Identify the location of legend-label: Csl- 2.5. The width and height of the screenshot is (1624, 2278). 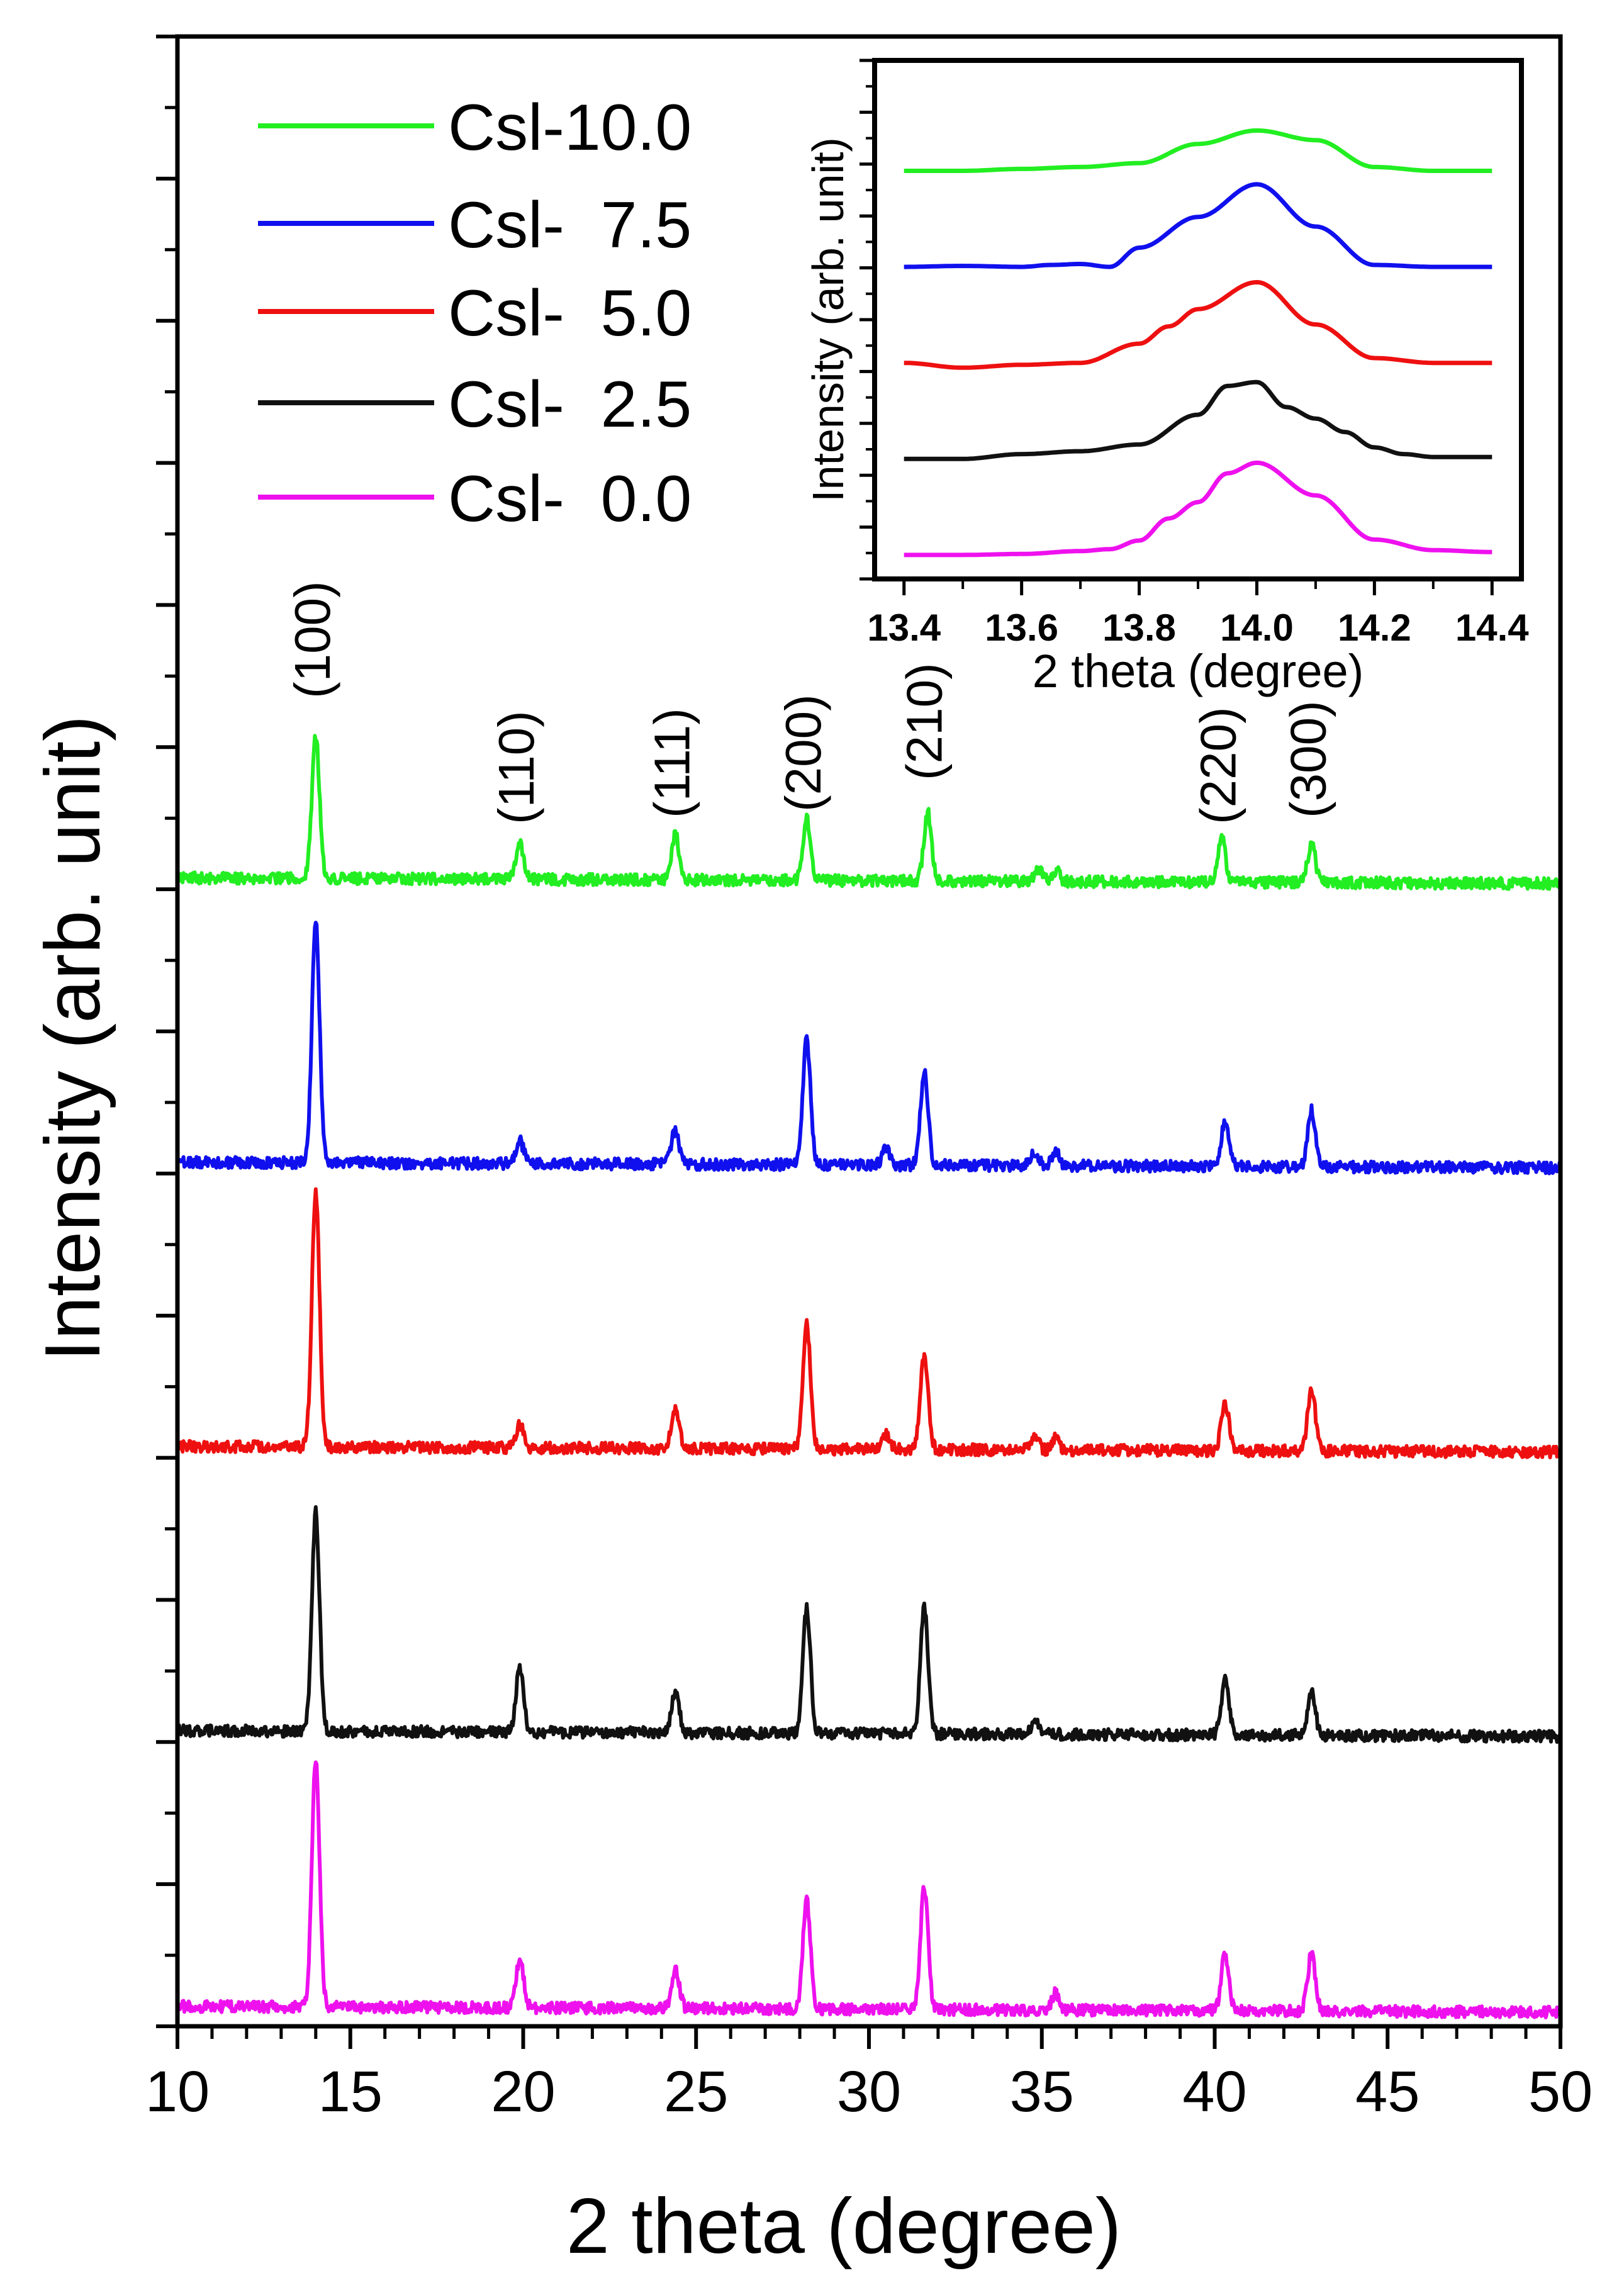
(570, 405).